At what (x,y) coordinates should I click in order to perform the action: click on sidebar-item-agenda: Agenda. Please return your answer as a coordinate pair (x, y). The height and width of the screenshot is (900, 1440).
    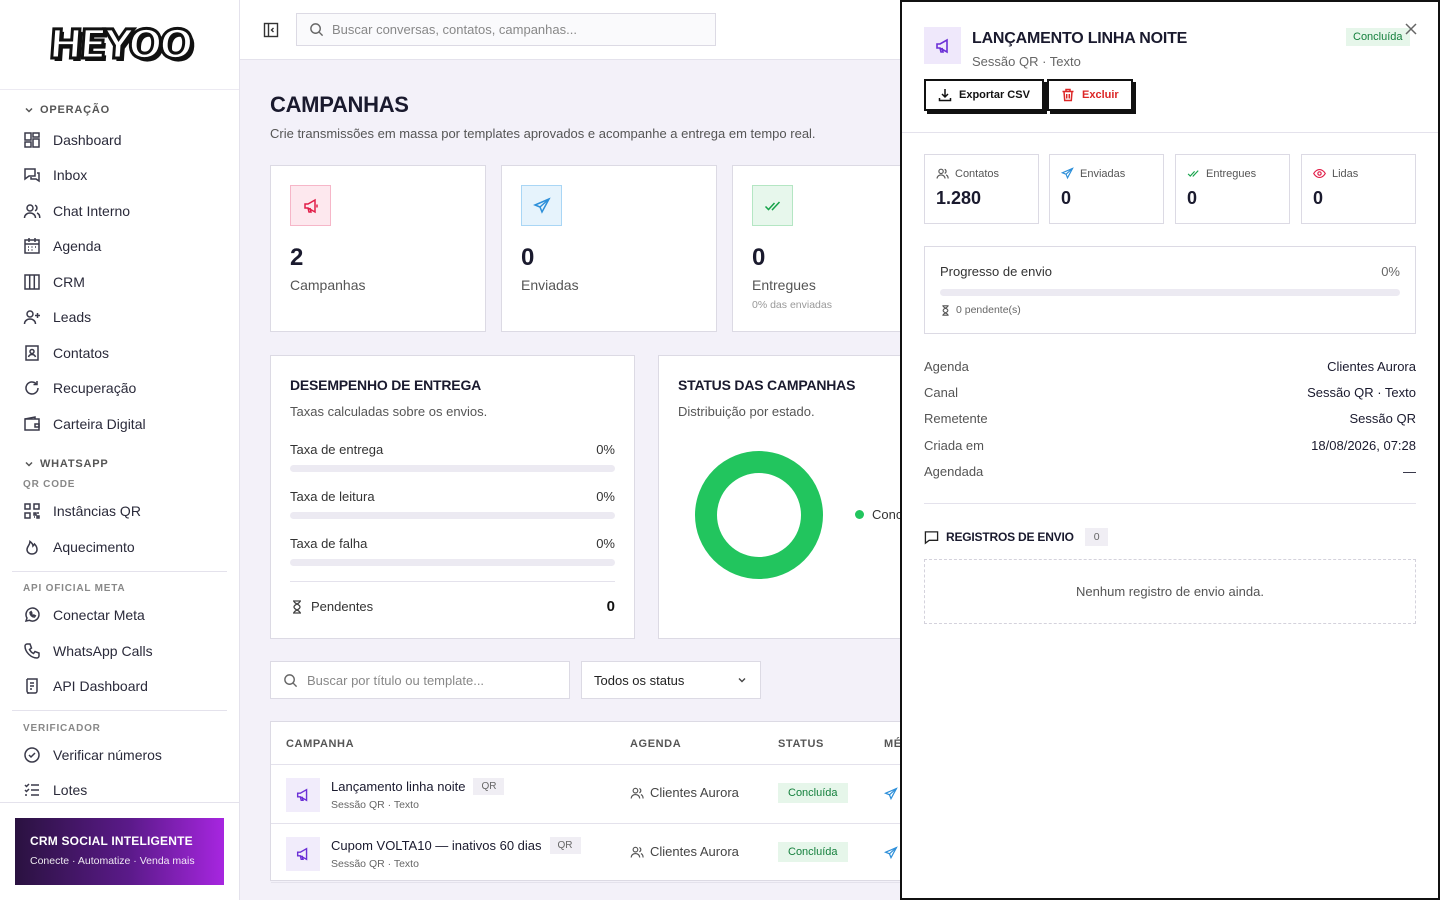
    Looking at the image, I should click on (119, 247).